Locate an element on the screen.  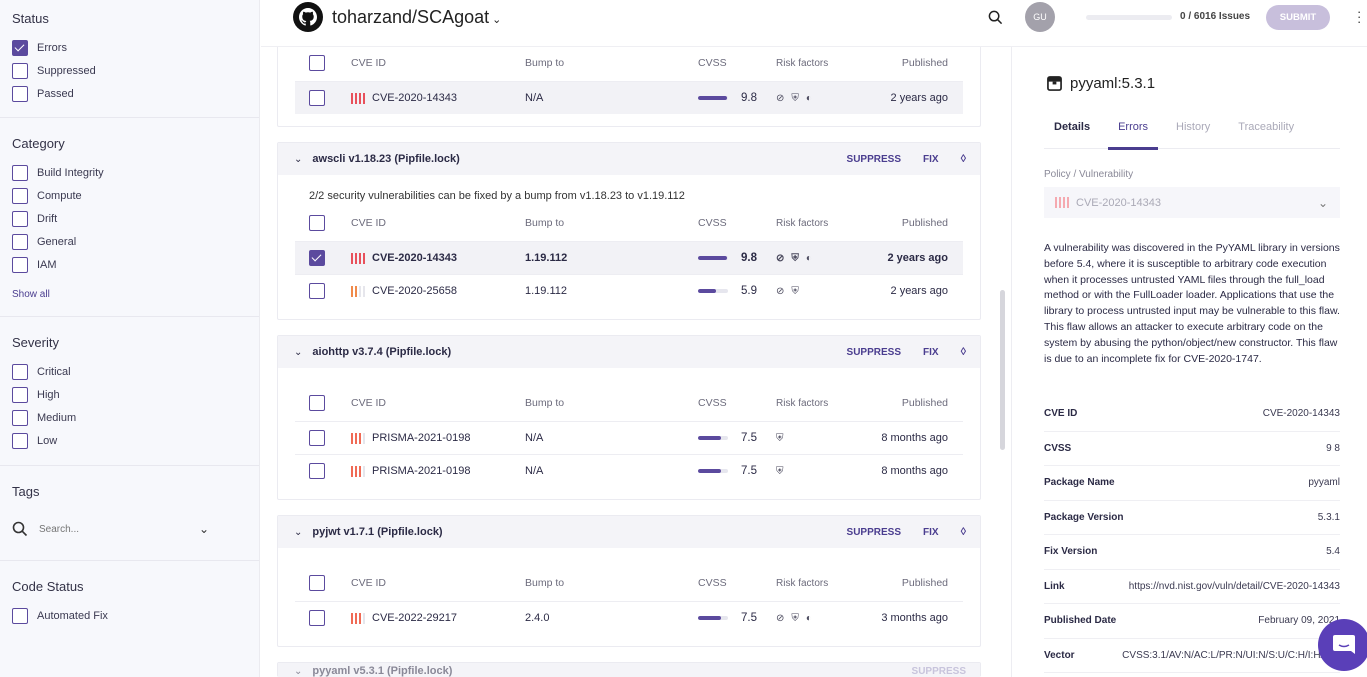
tags-search-input is located at coordinates (119, 529).